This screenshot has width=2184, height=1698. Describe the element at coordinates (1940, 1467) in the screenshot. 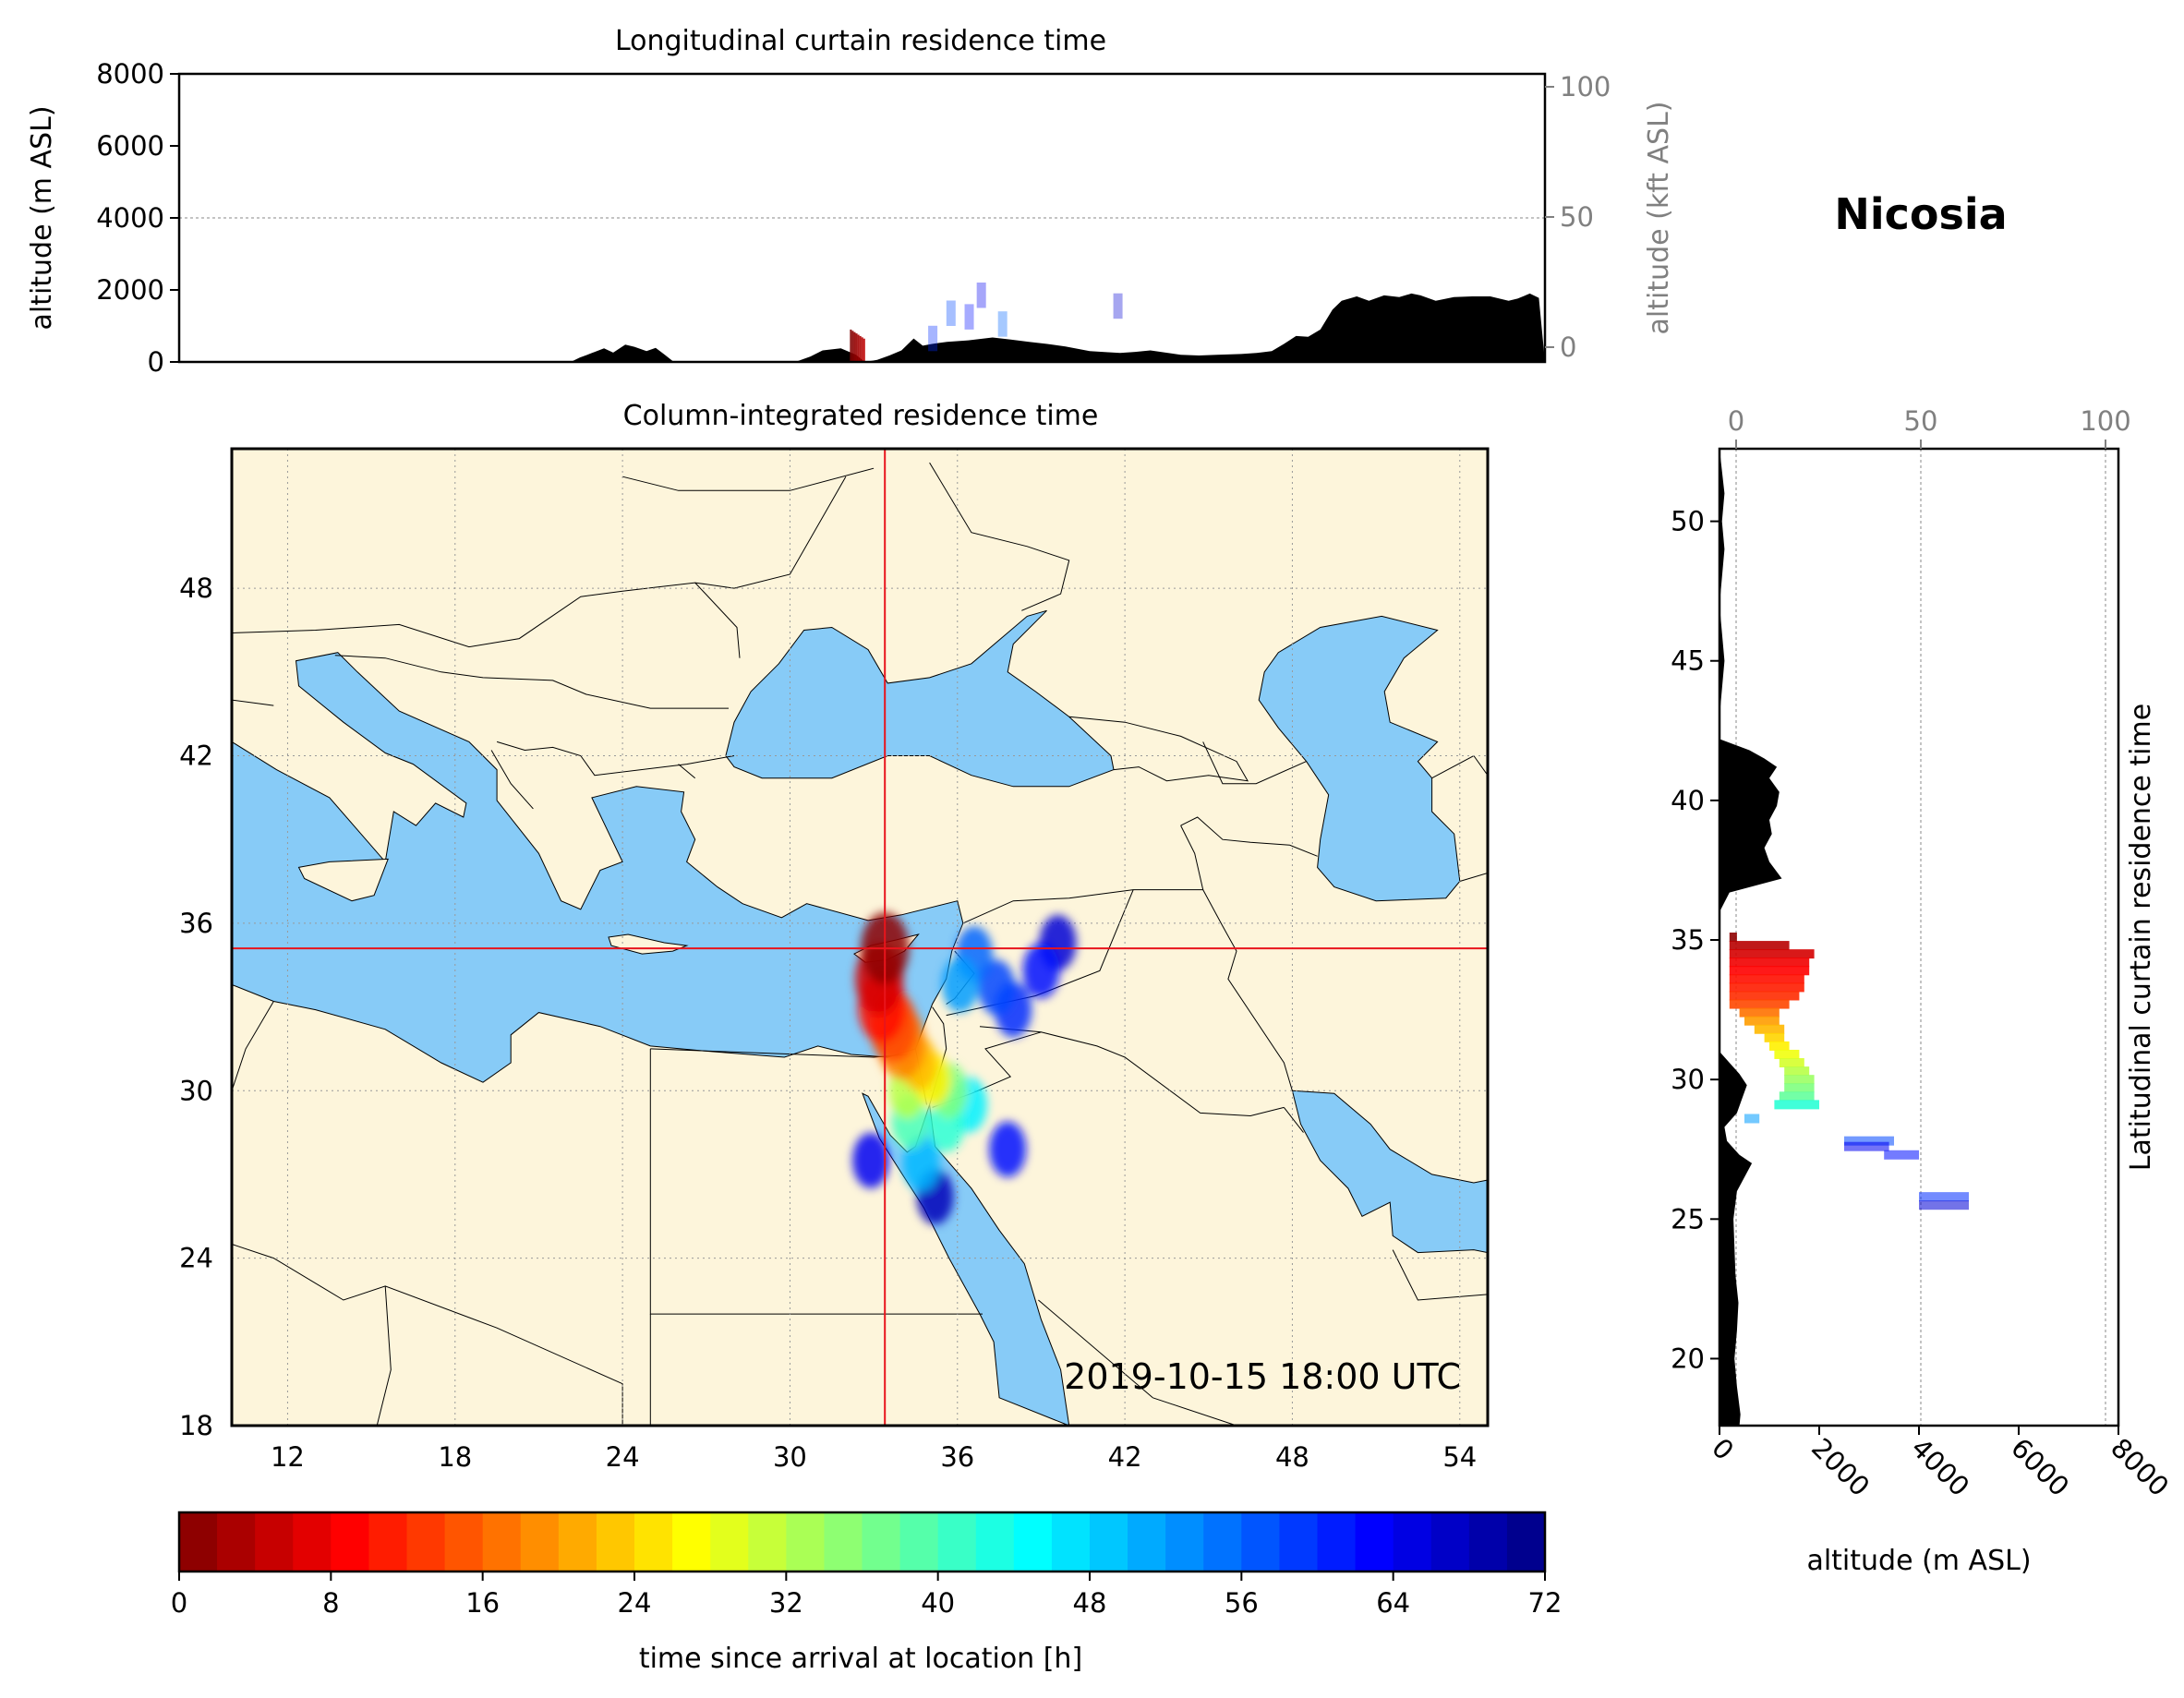

I see `x-tick-label: 4000` at that location.